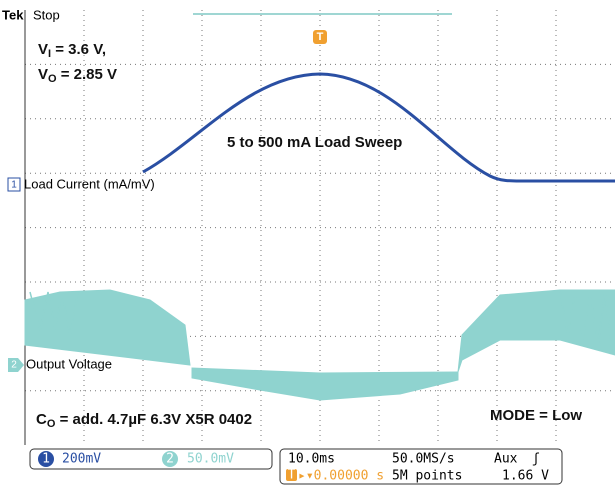 This screenshot has height=486, width=615. Describe the element at coordinates (536, 415) in the screenshot. I see `mode-annotation: MODE = Low` at that location.